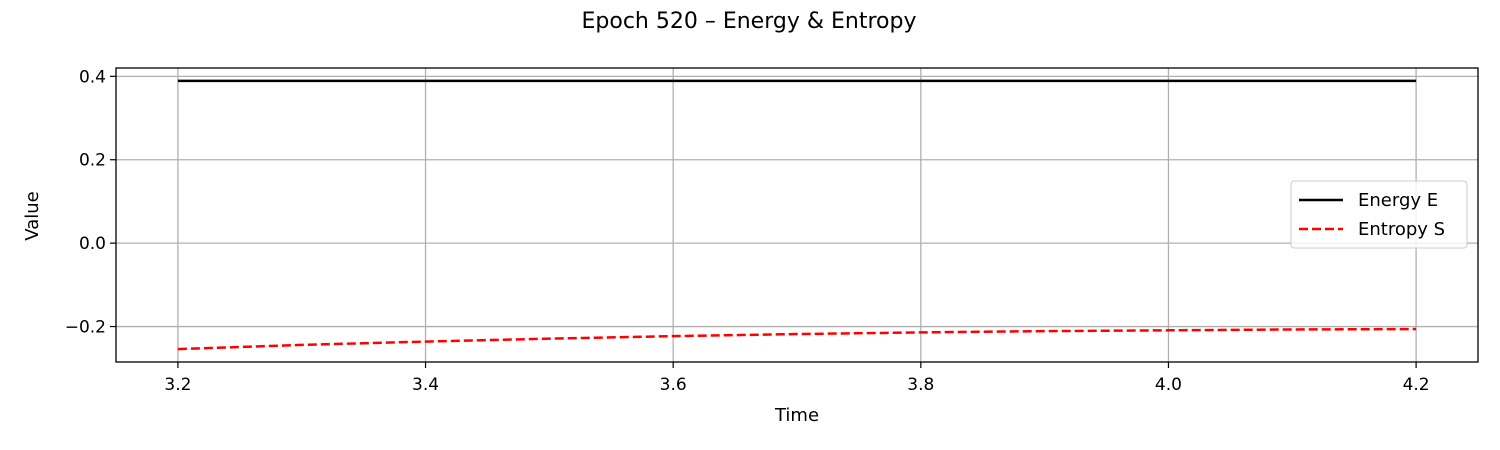  What do you see at coordinates (1398, 200) in the screenshot?
I see `legend-label-energy: Energy E` at bounding box center [1398, 200].